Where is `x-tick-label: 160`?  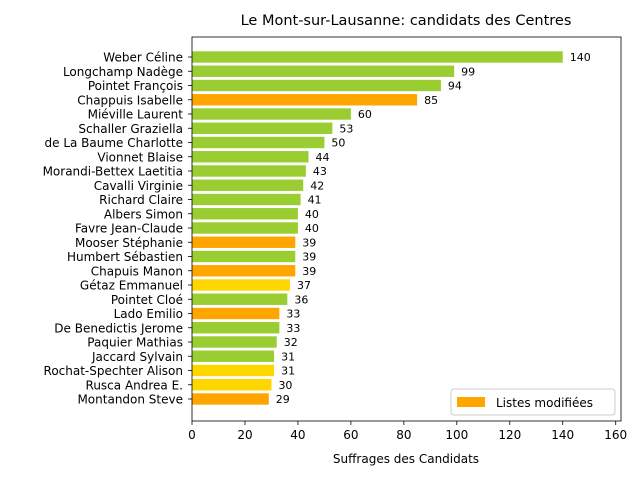
x-tick-label: 160 is located at coordinates (615, 435).